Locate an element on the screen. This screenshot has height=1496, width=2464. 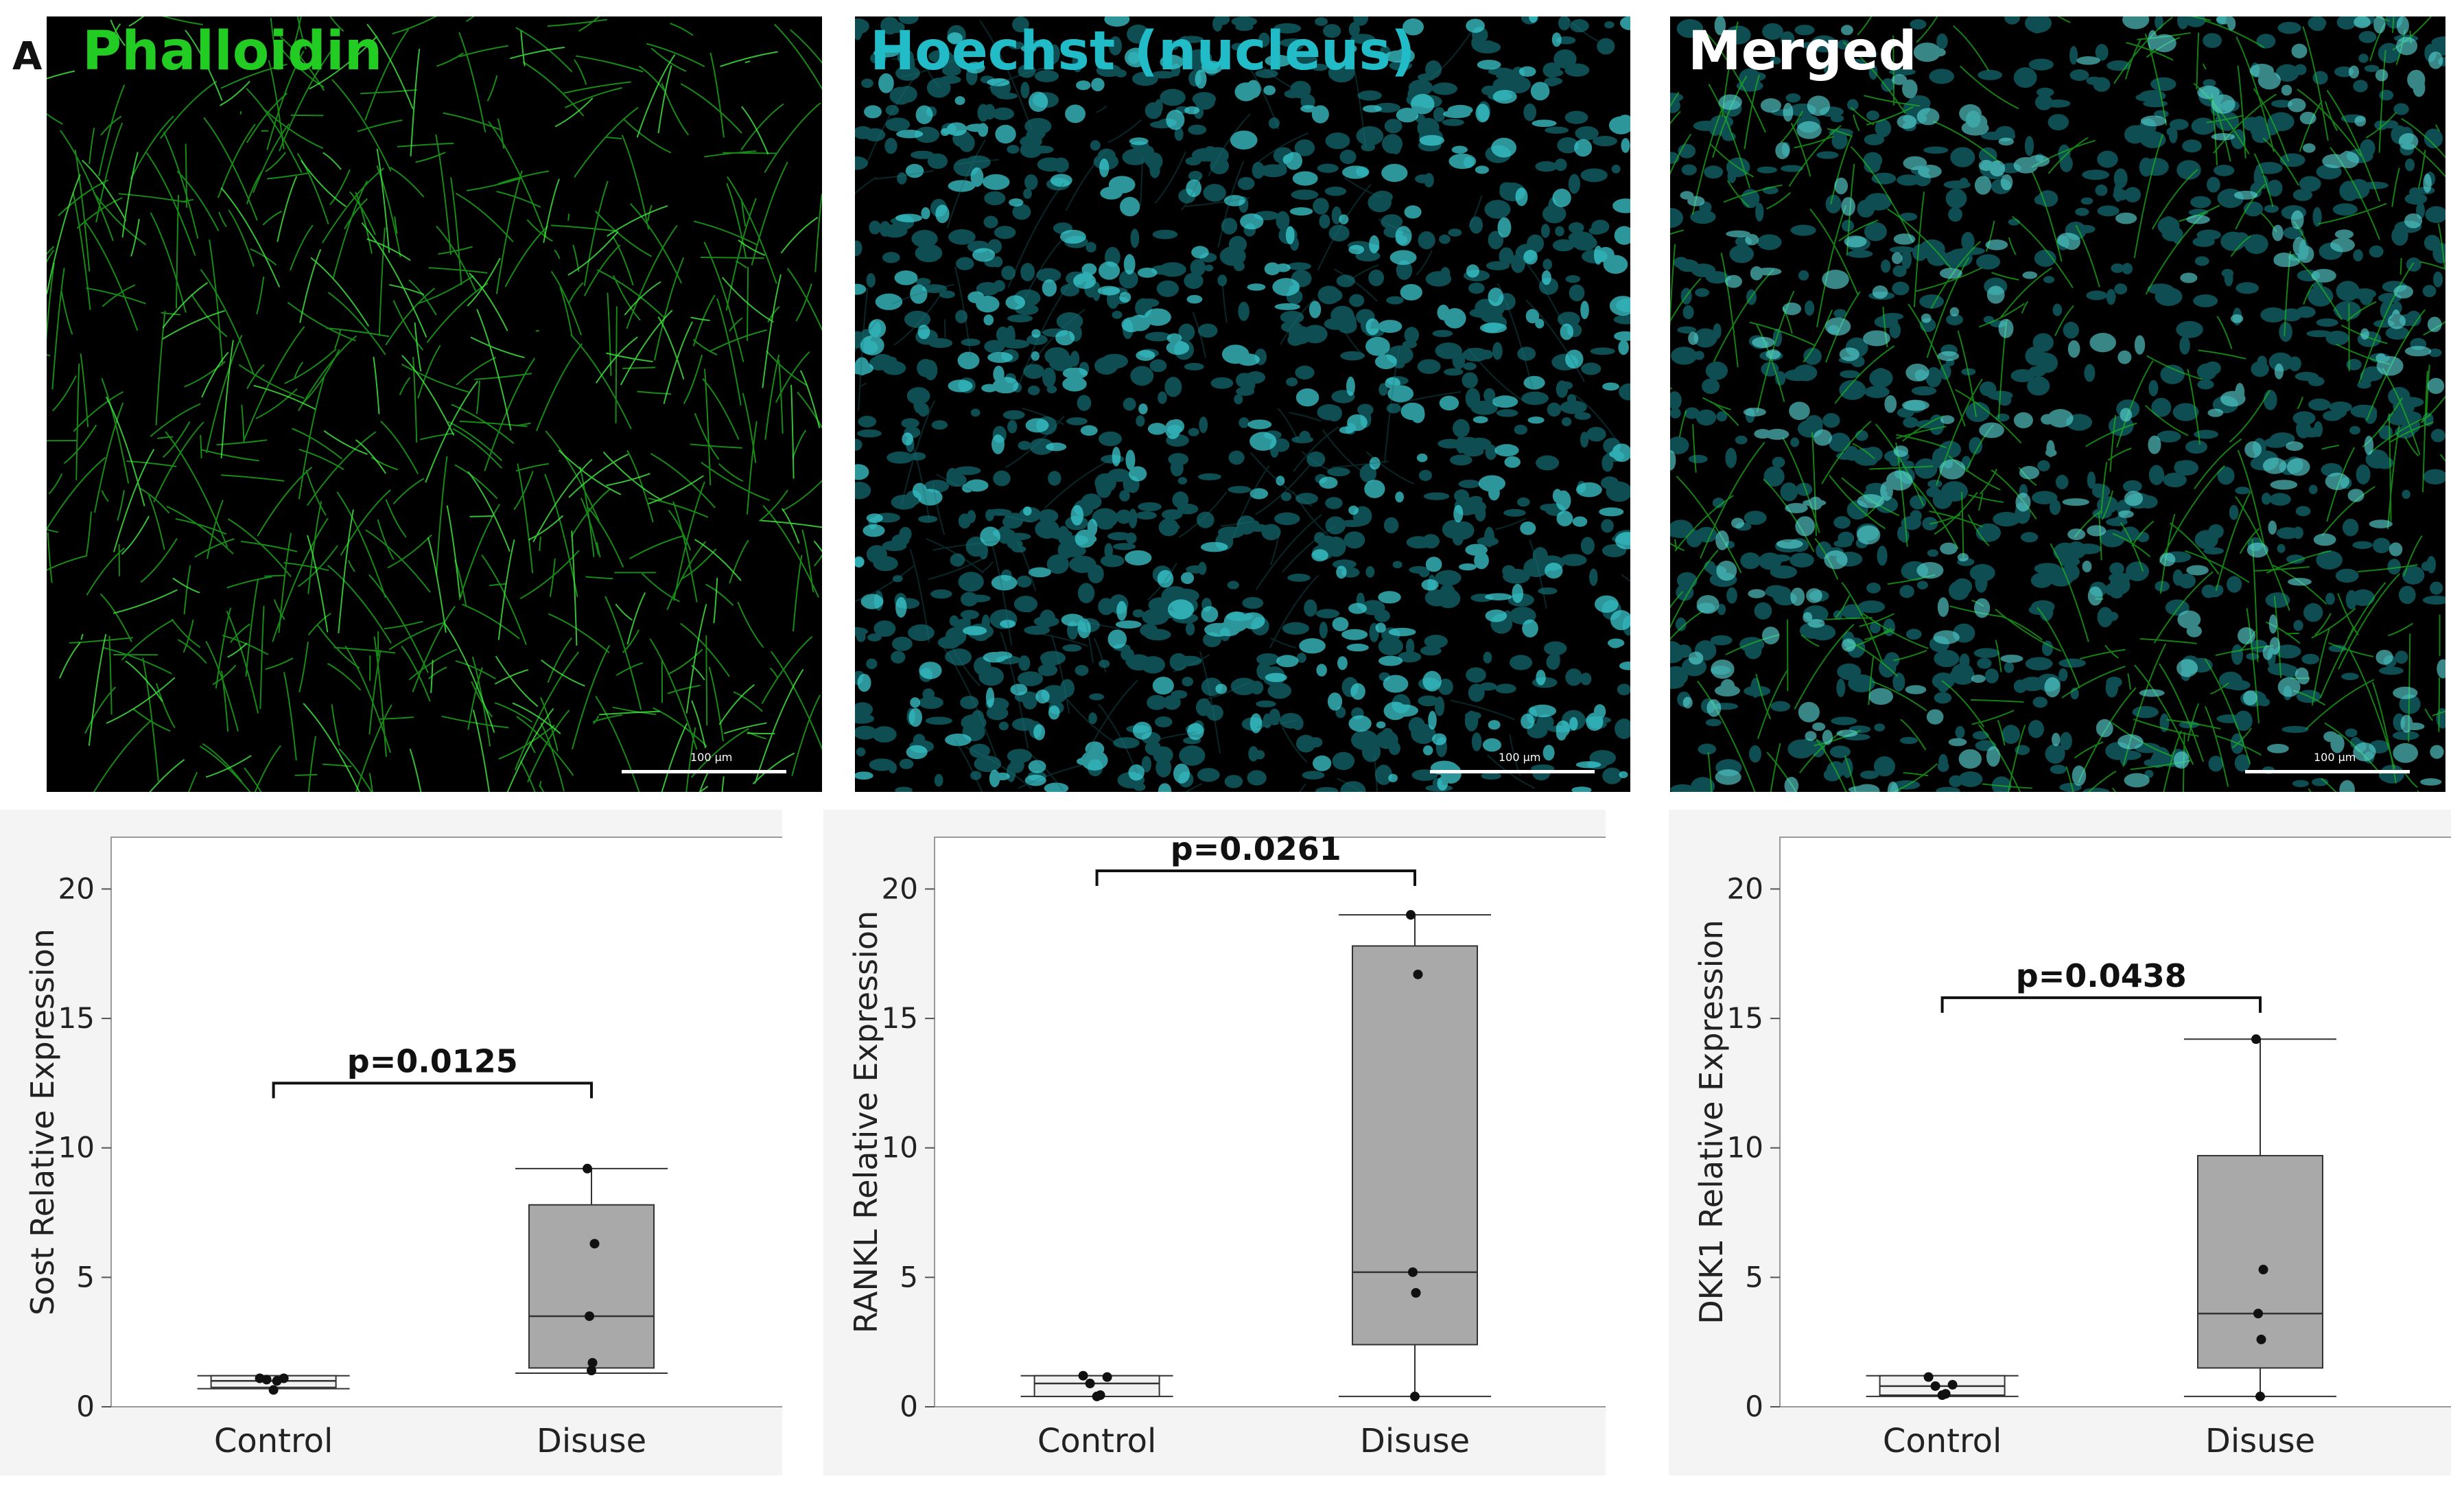
y-tick-label: 20 is located at coordinates (1745, 888).